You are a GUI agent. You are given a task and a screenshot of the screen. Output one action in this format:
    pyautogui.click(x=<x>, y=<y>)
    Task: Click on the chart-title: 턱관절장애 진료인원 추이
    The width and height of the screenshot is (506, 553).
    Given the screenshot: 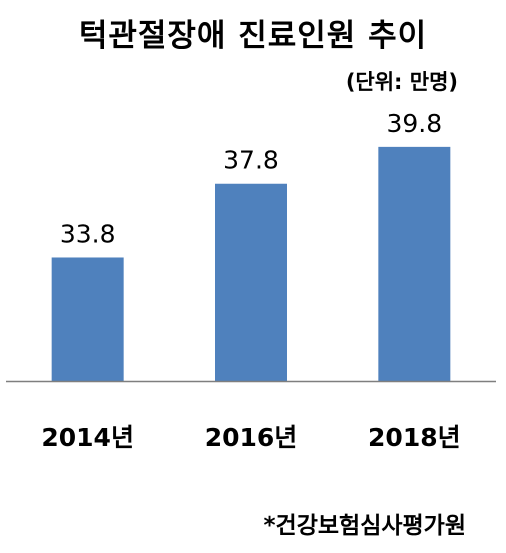 What is the action you would take?
    pyautogui.click(x=253, y=36)
    